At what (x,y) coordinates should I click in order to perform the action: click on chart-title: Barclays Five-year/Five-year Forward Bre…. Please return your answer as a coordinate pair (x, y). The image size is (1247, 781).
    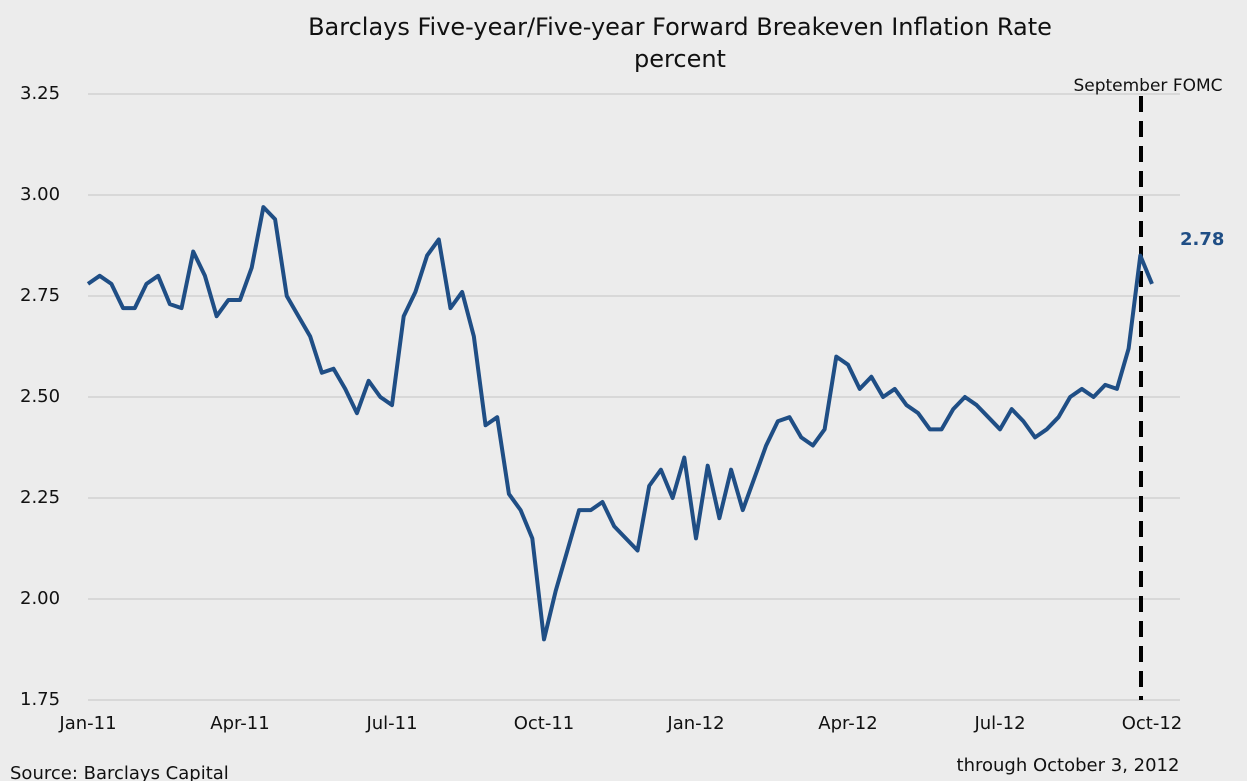
    Looking at the image, I should click on (680, 27).